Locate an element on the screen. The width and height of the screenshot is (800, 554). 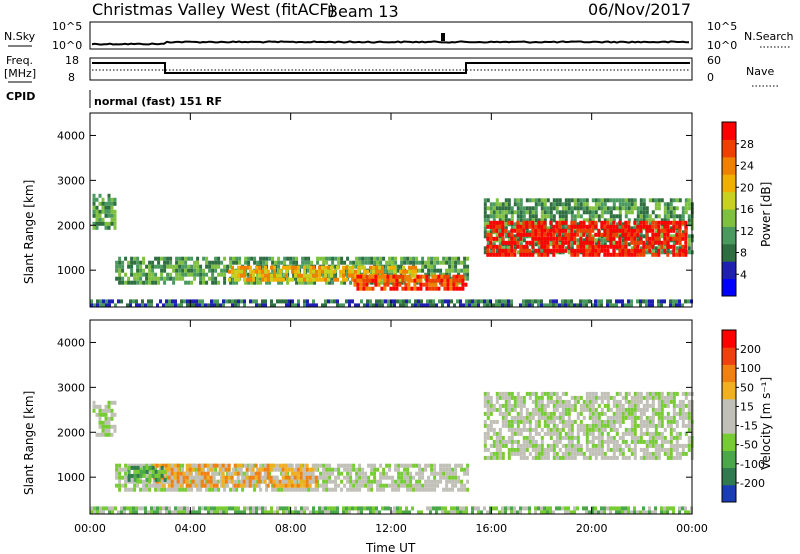
velocity-colorbar-swatch is located at coordinates (729, 373).